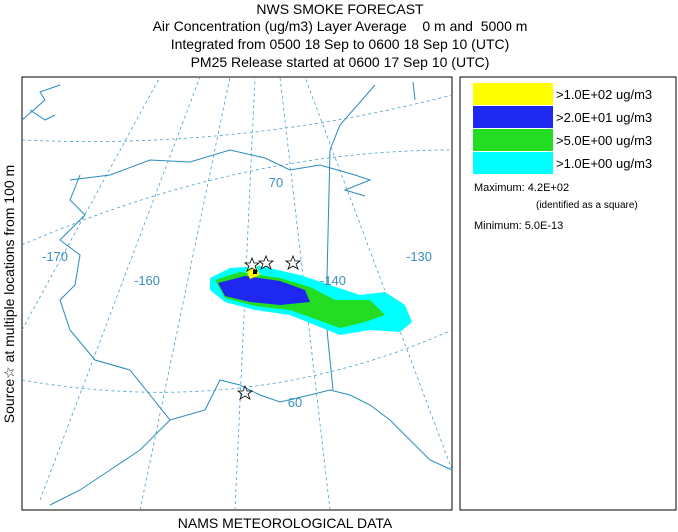 Image resolution: width=678 pixels, height=532 pixels. I want to click on legend-label: >1.0E+00 ug/m3, so click(604, 163).